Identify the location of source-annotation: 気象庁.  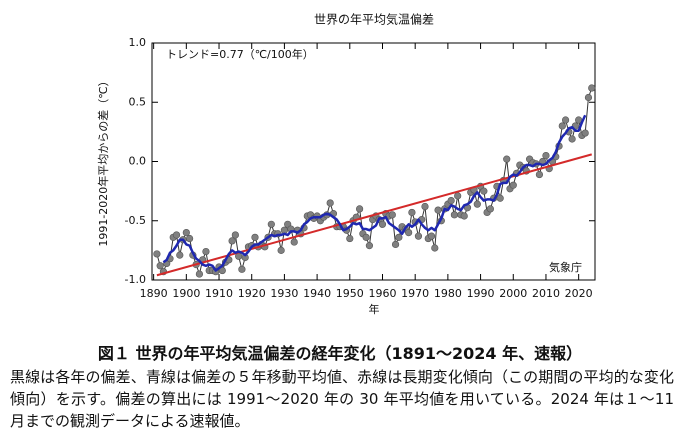
(565, 267).